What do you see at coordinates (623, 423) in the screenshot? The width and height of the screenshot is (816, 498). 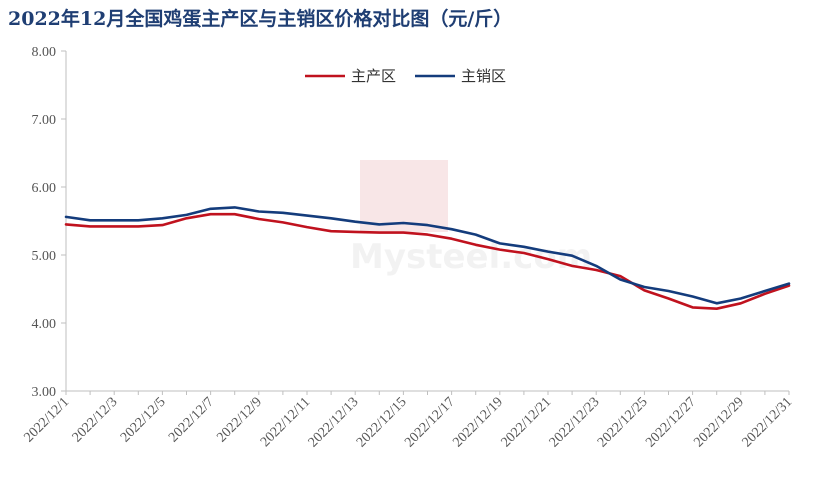 I see `x-tick-label: 2022/12/25` at bounding box center [623, 423].